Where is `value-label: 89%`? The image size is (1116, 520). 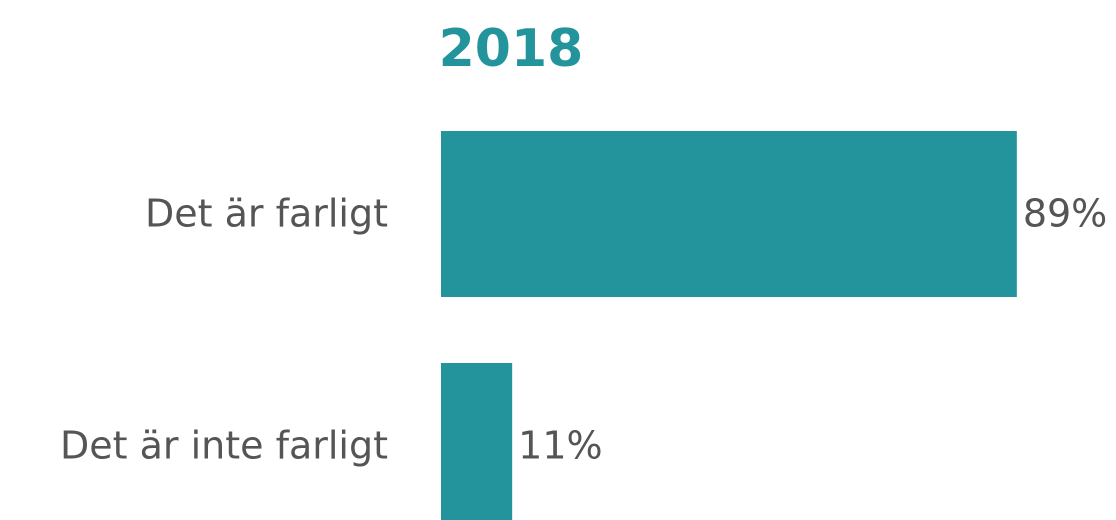 value-label: 89% is located at coordinates (1065, 214).